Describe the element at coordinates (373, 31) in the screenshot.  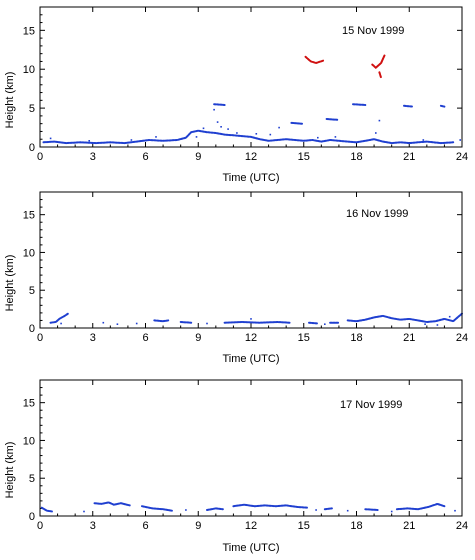
I see `panel-title: 15 Nov 1999` at that location.